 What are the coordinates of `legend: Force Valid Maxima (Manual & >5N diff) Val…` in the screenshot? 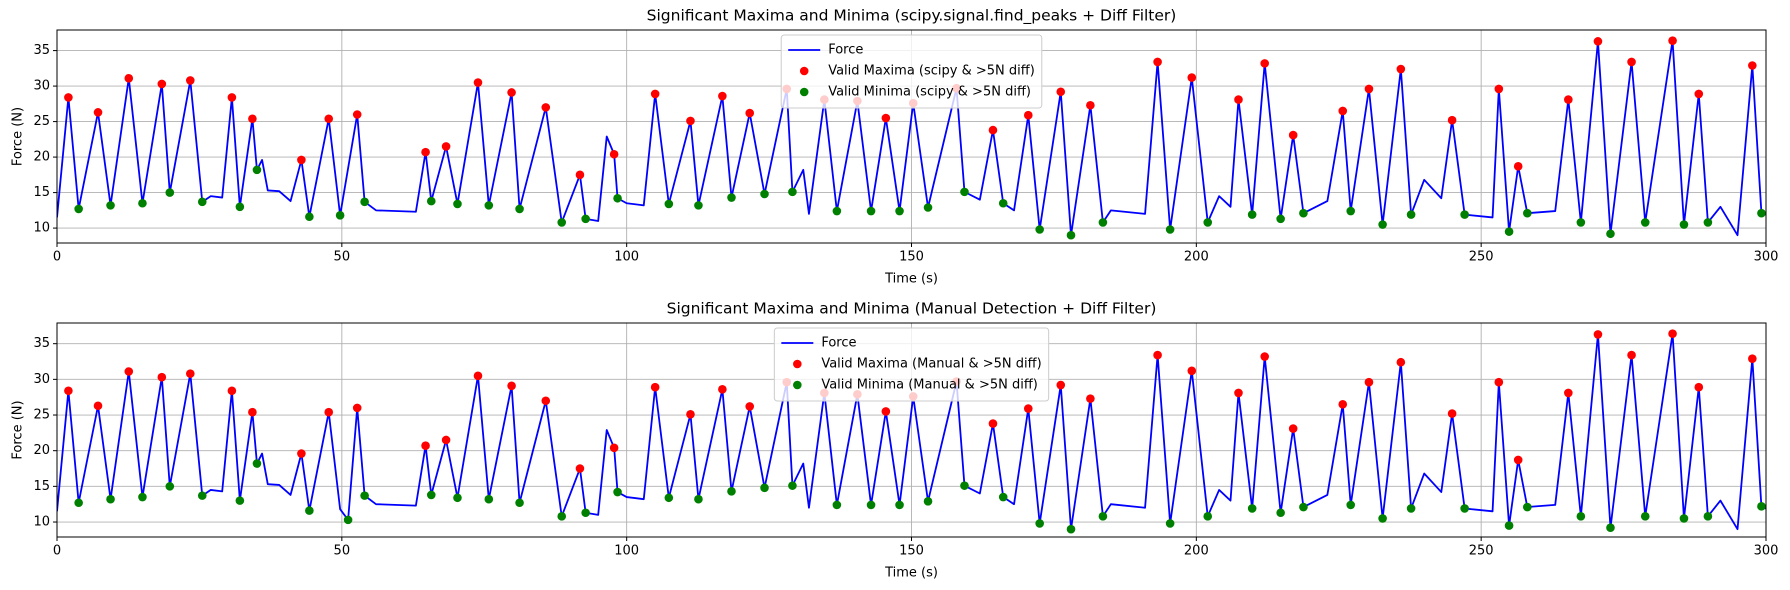 It's located at (911, 364).